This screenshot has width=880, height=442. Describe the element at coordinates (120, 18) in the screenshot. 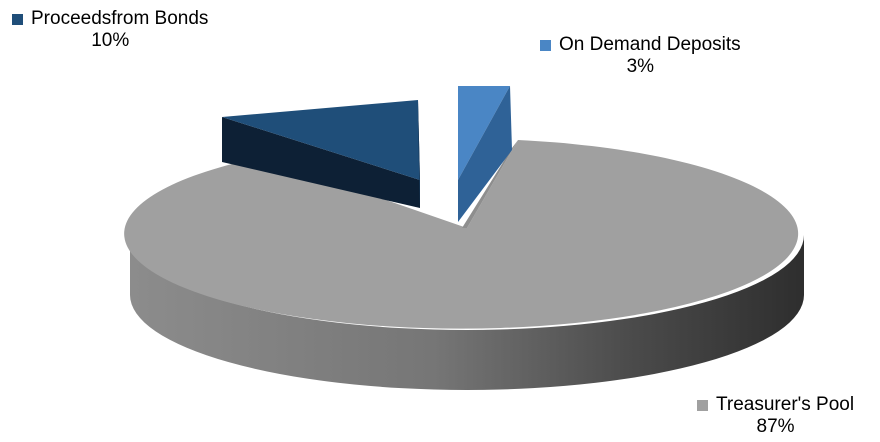

I see `label-proceeds-from-bonds-name: Proceedsfrom Bonds` at that location.